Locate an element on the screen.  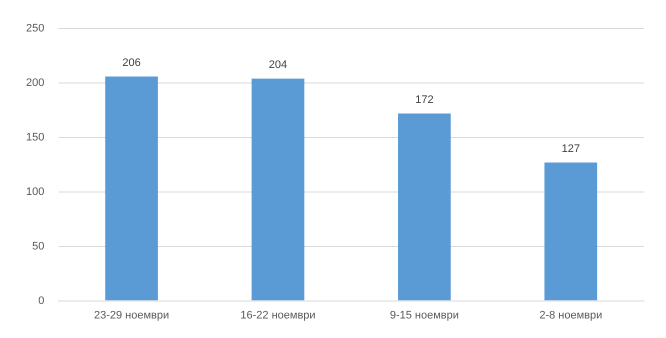
y-tick-label: 50 is located at coordinates (38, 246).